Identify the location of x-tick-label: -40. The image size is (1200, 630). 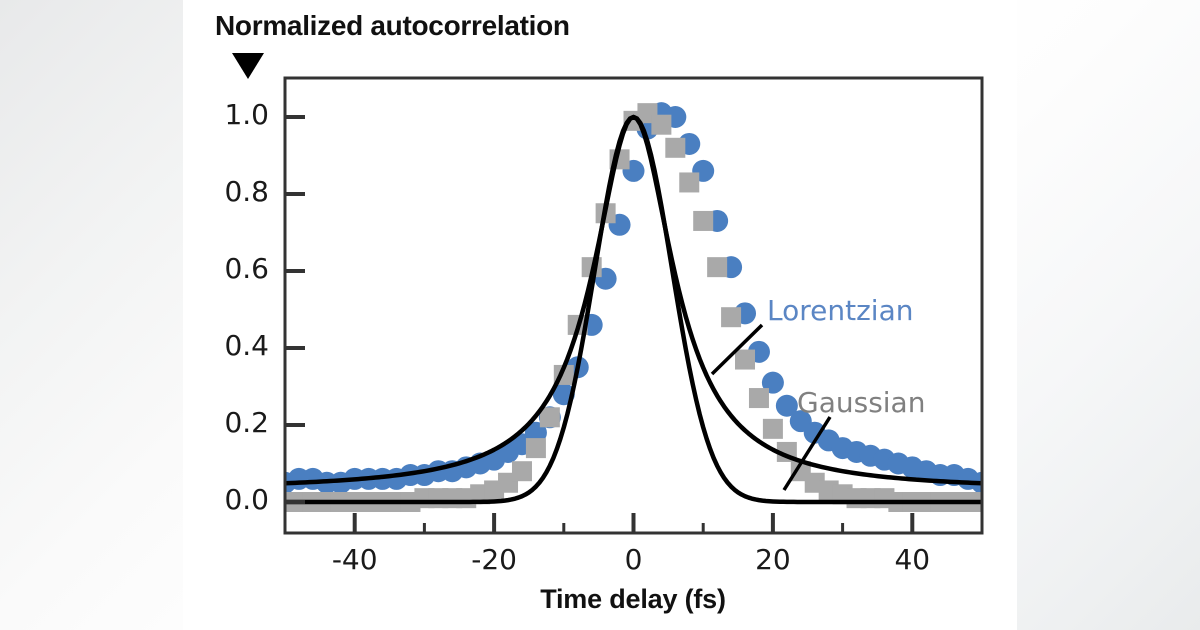
(354, 559).